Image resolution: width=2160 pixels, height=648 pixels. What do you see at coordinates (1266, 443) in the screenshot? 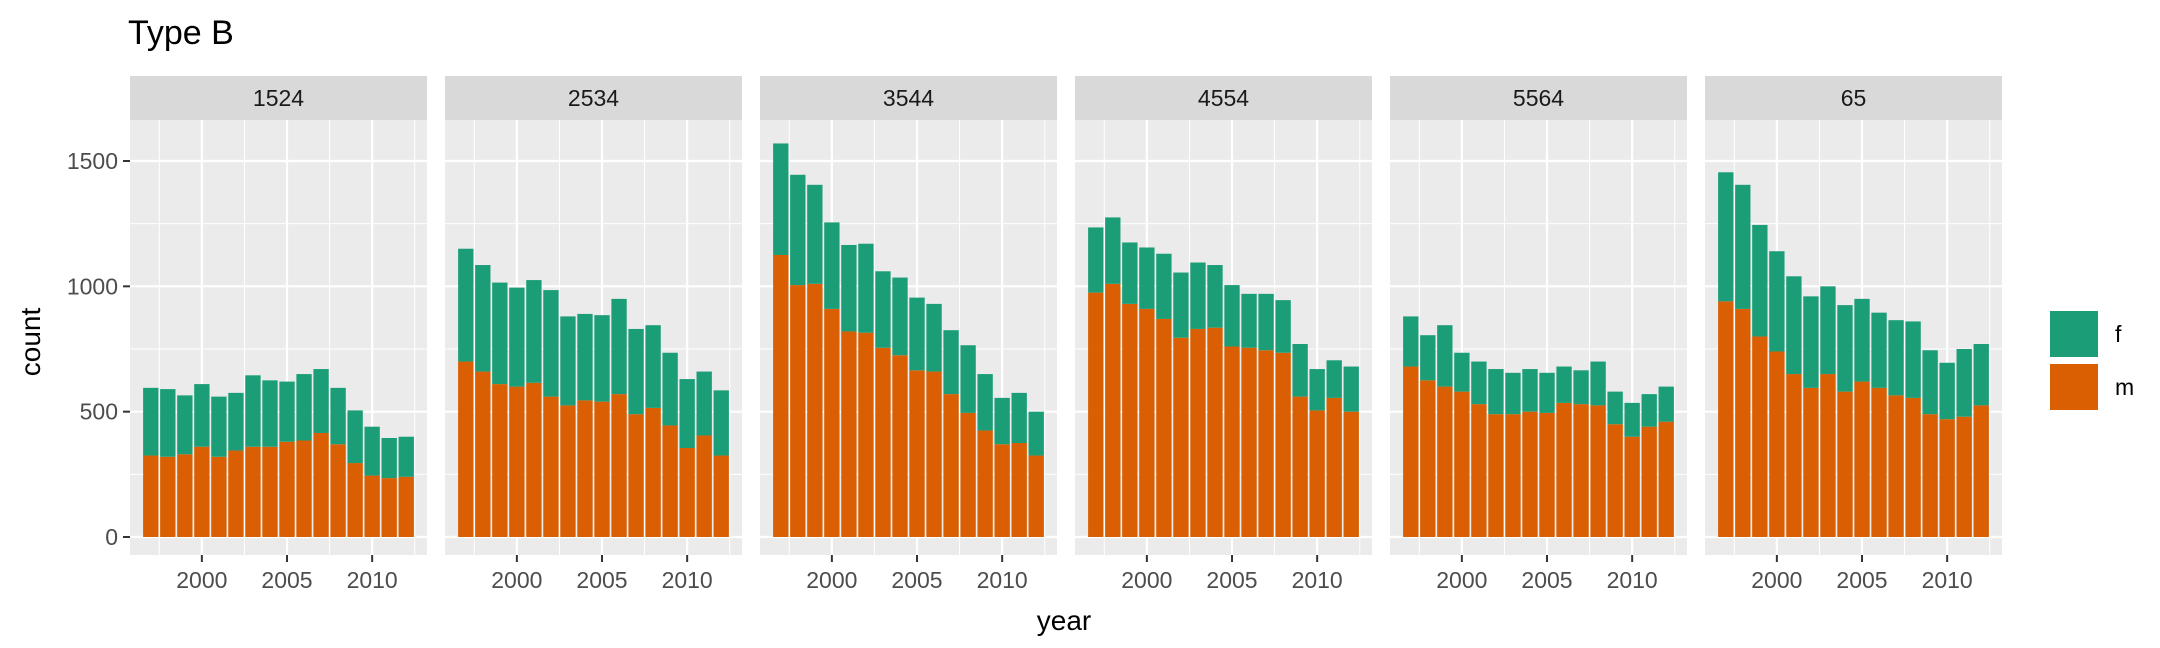
I see `bar-m-4554-2007` at bounding box center [1266, 443].